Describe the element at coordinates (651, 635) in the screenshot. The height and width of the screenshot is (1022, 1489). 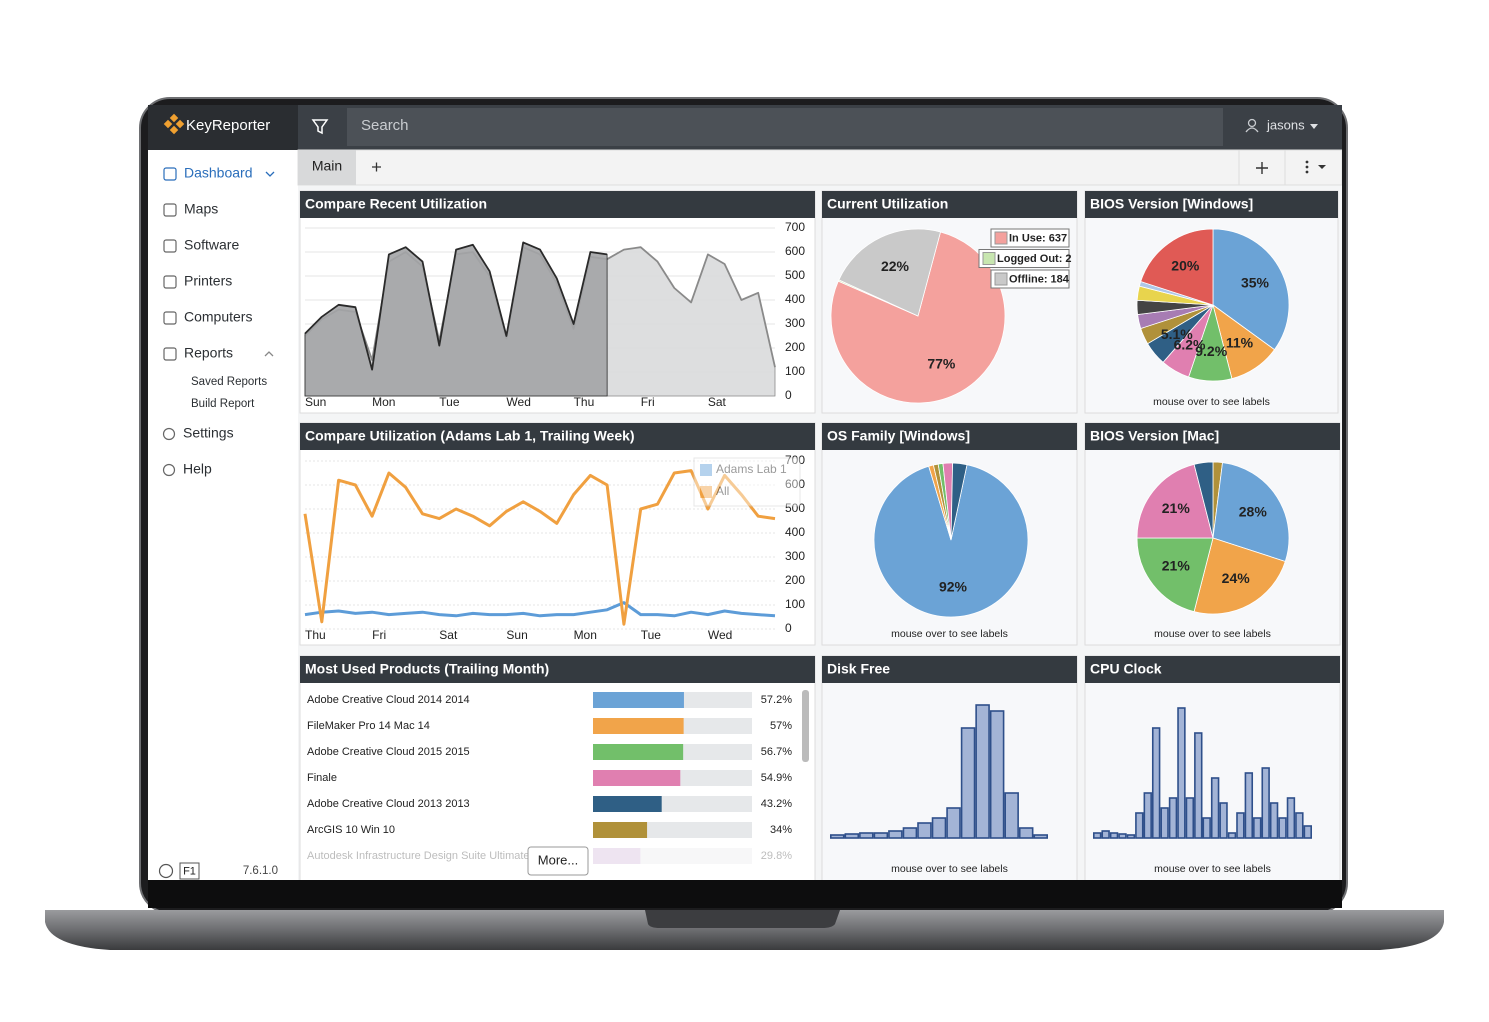
I see `x-tick-label: Tue` at that location.